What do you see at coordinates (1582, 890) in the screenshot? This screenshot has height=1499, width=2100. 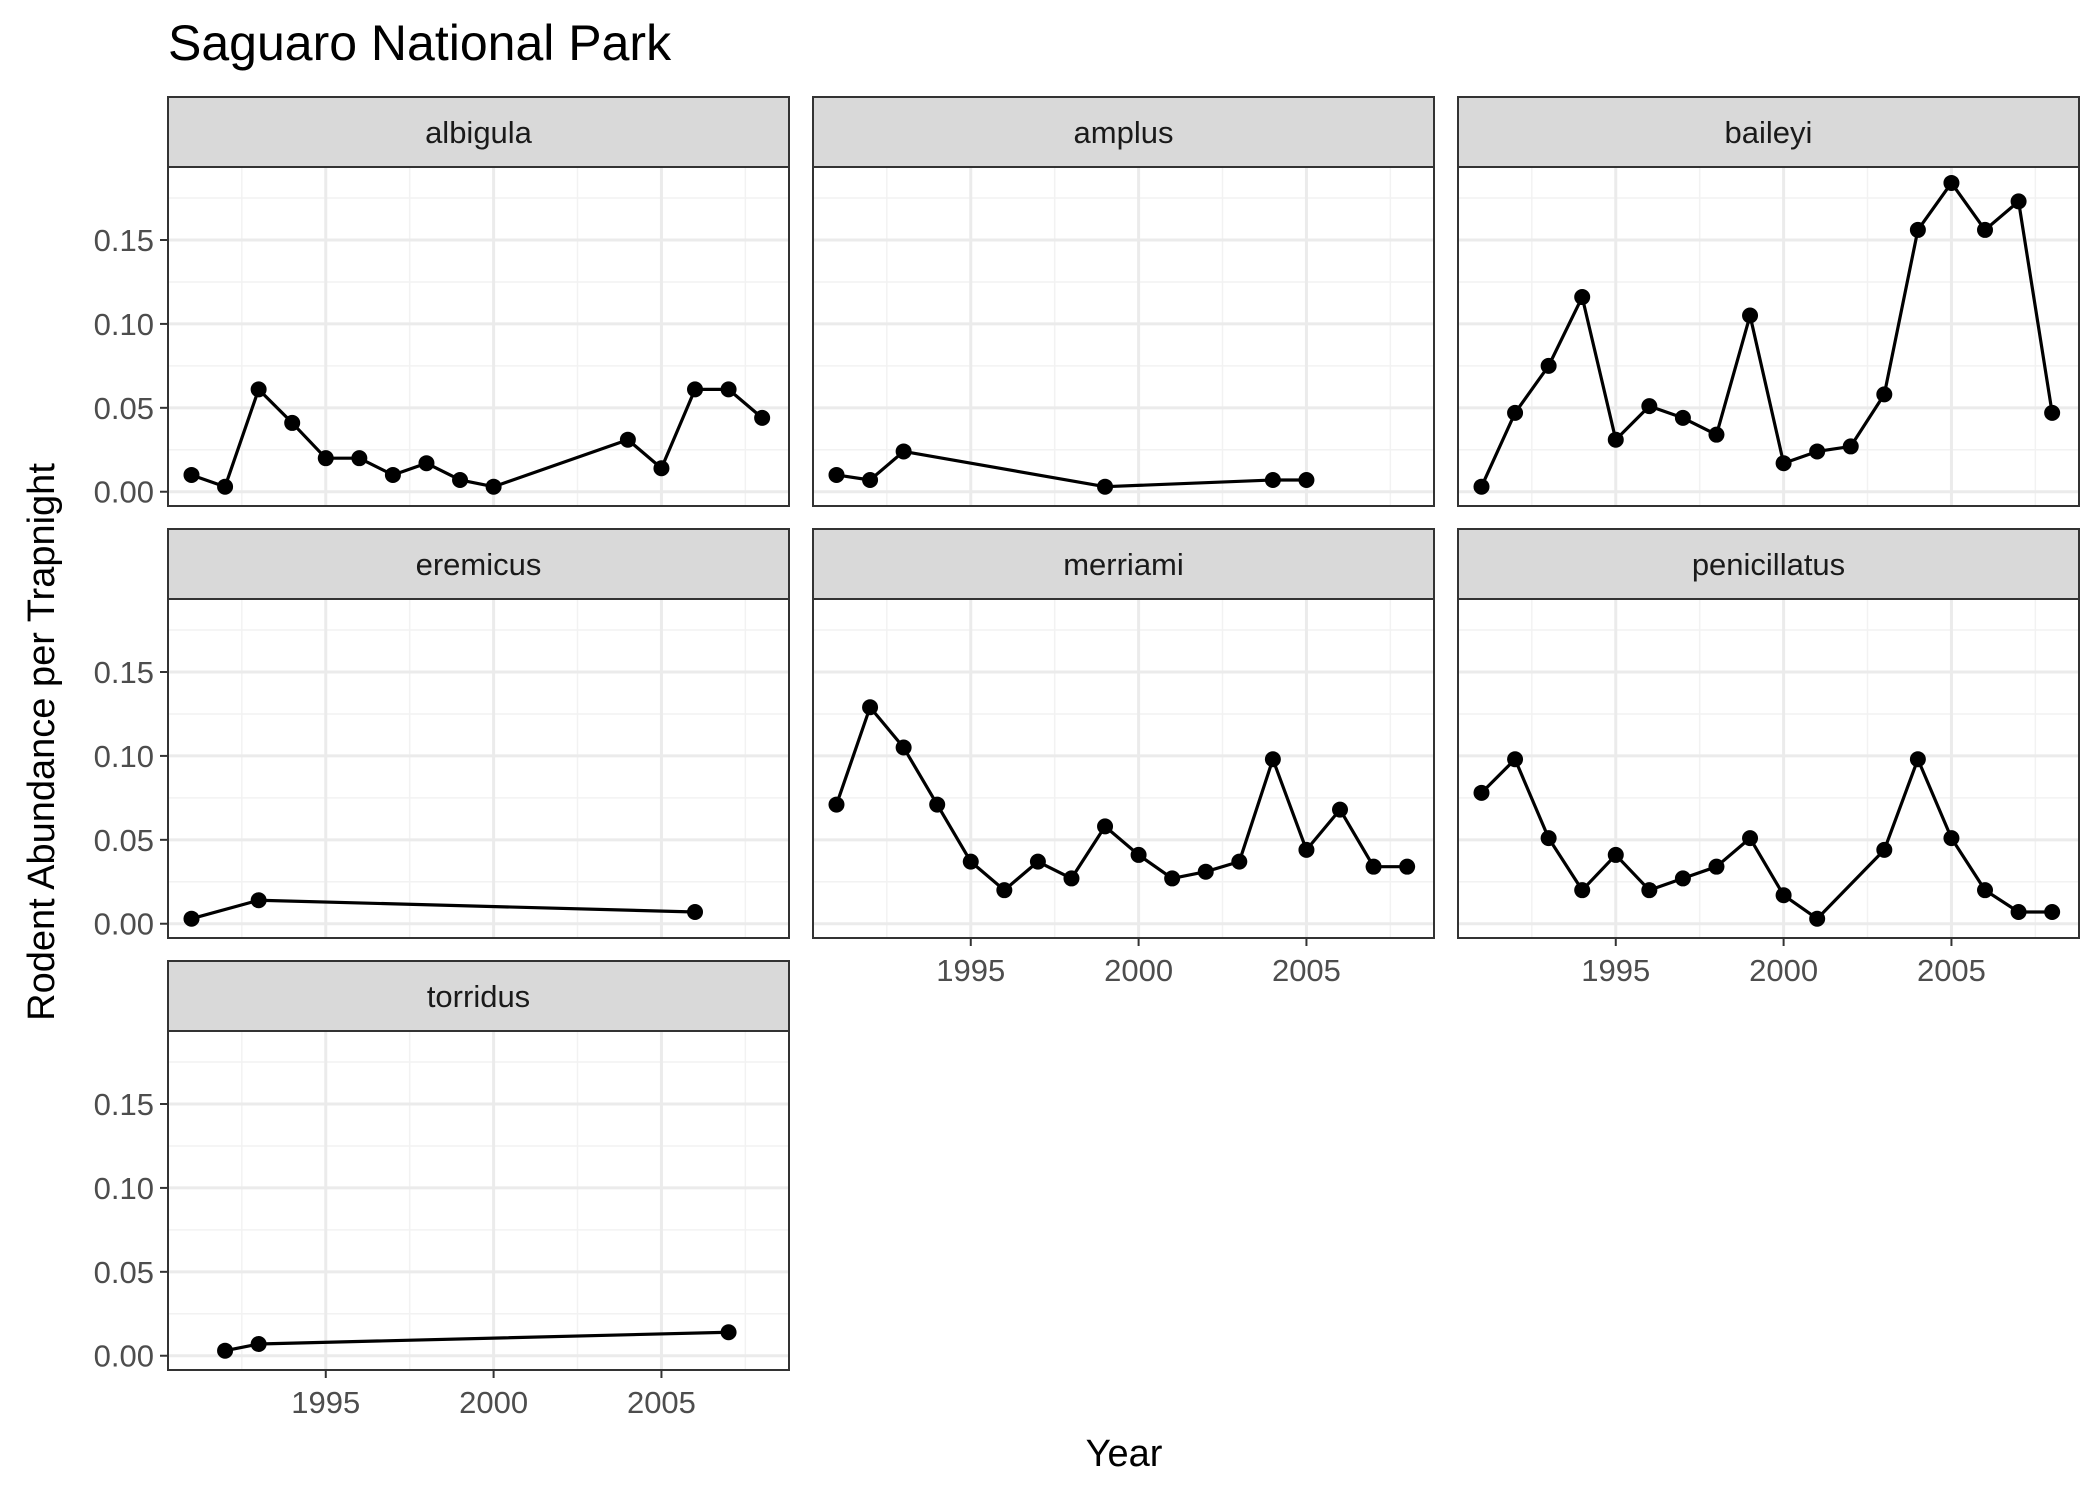 I see `data-point-penicillatus-1994` at bounding box center [1582, 890].